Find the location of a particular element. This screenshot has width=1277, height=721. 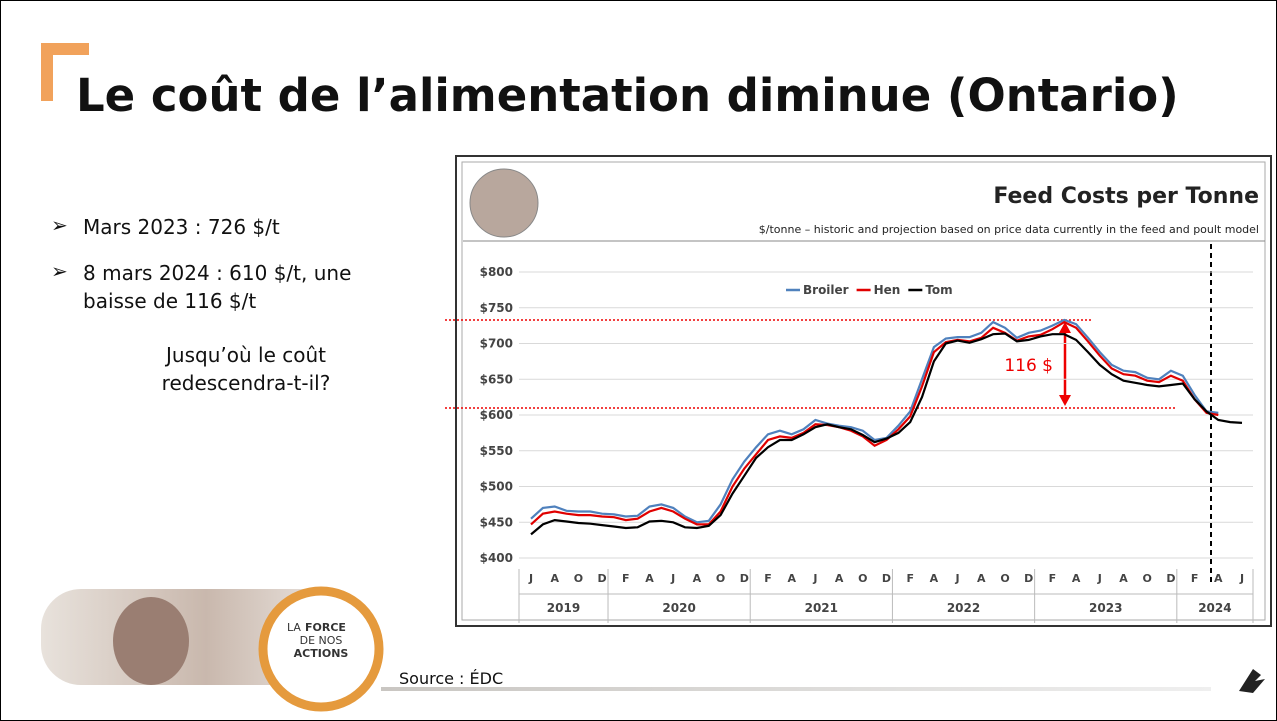

source-underline is located at coordinates (796, 689).